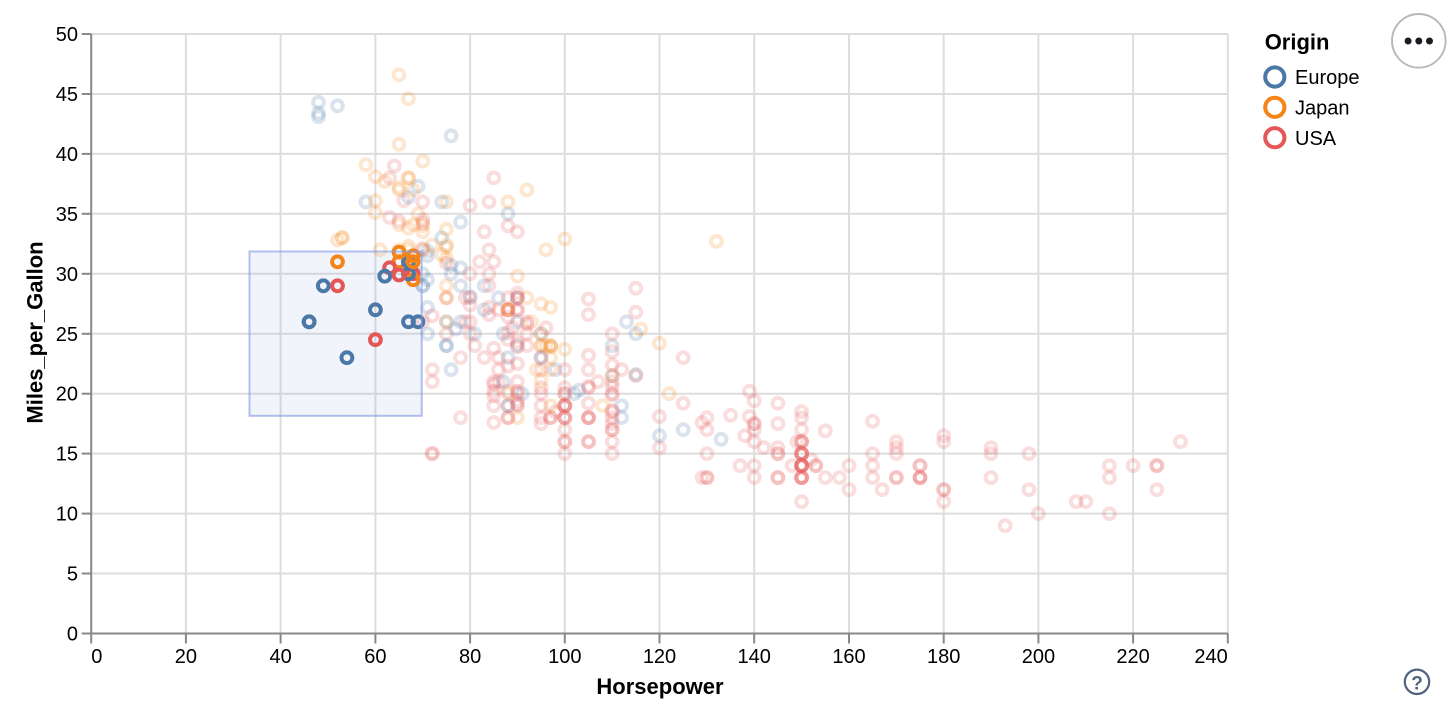  Describe the element at coordinates (67, 95) in the screenshot. I see `svg-text: 45` at that location.